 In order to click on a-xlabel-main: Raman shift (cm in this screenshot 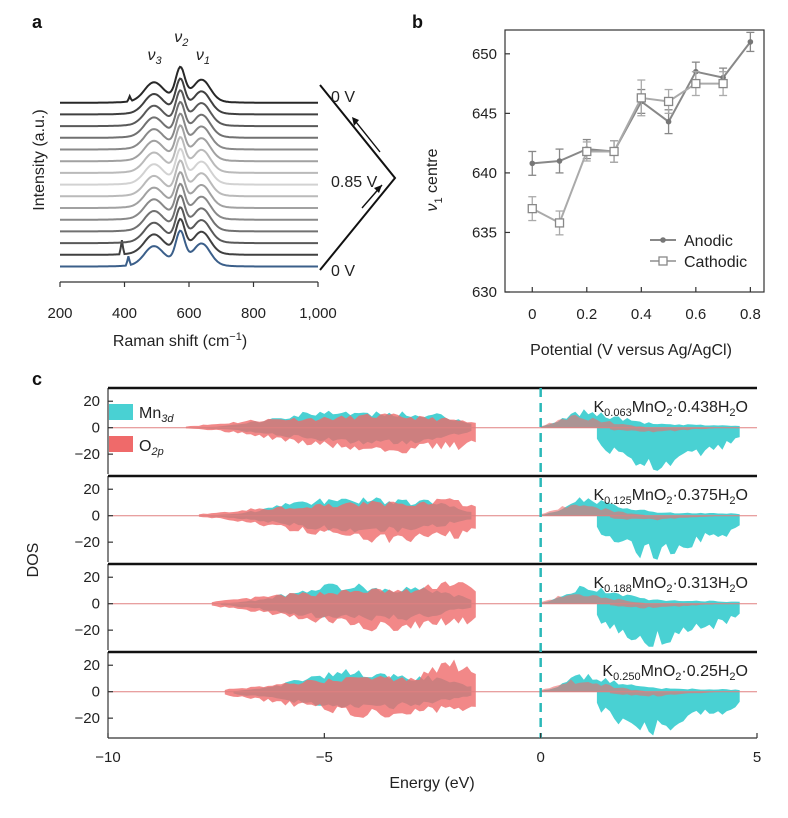, I will do `click(171, 341)`.